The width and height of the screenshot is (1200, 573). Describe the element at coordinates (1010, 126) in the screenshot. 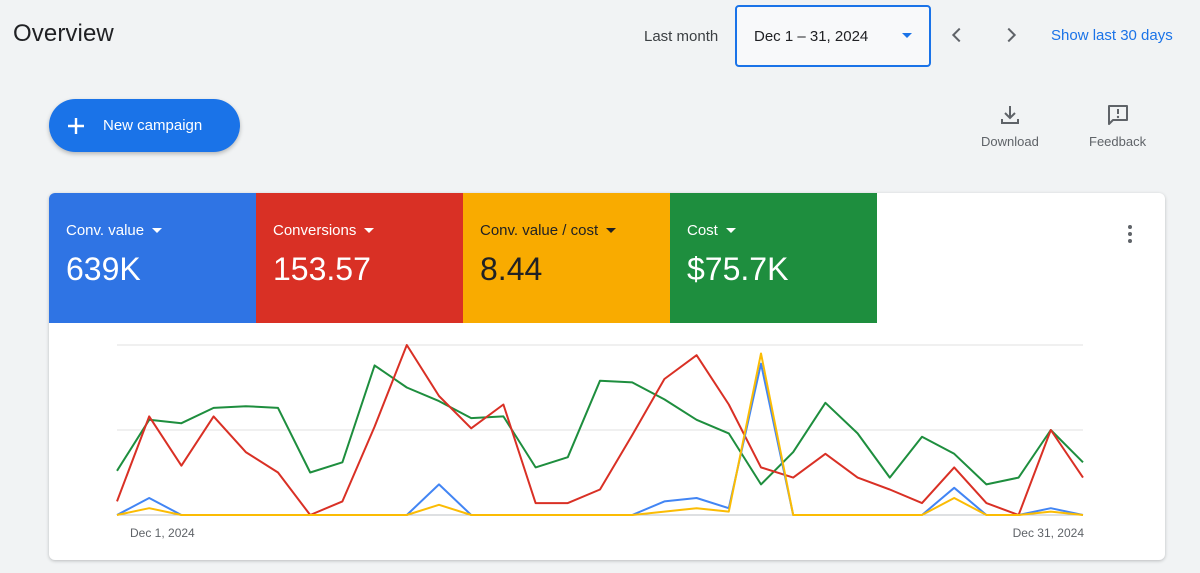

I see `download-button: Download` at that location.